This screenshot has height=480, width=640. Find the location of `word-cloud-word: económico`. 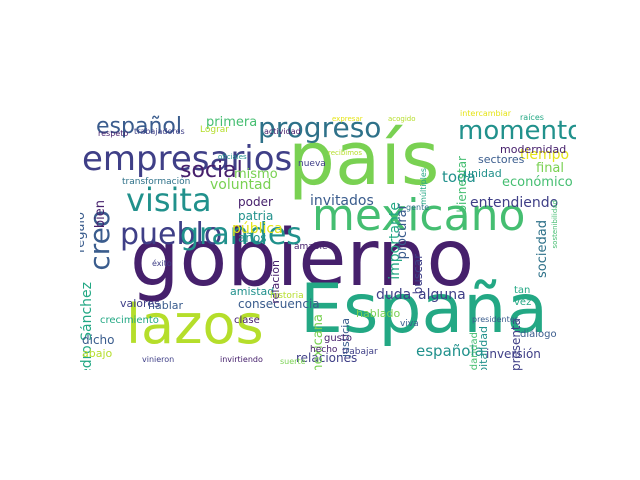

word-cloud-word: económico is located at coordinates (537, 182).